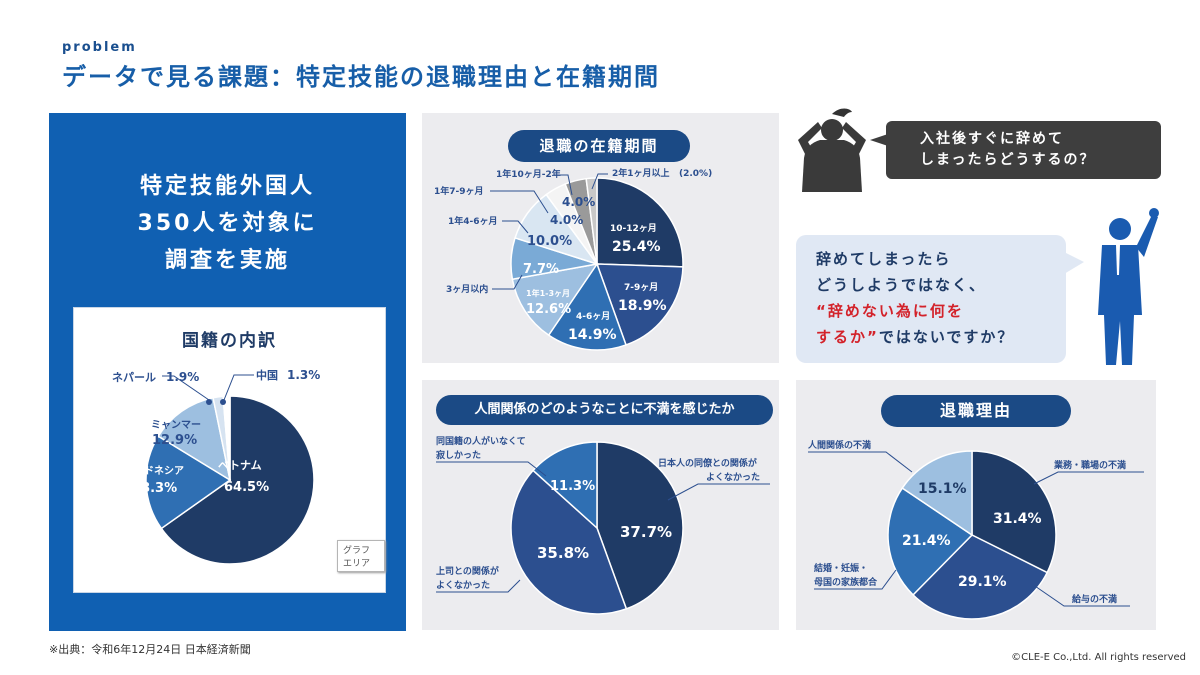  Describe the element at coordinates (839, 445) in the screenshot. I see `reasons-label-relations: 人間関係の不満` at that location.